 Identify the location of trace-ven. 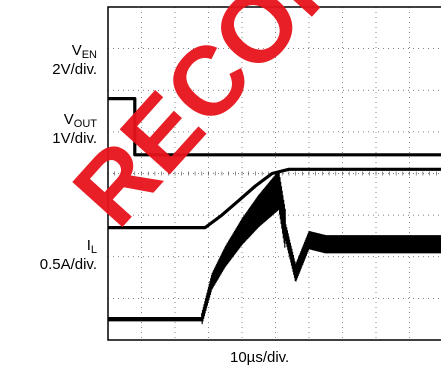
(274, 127).